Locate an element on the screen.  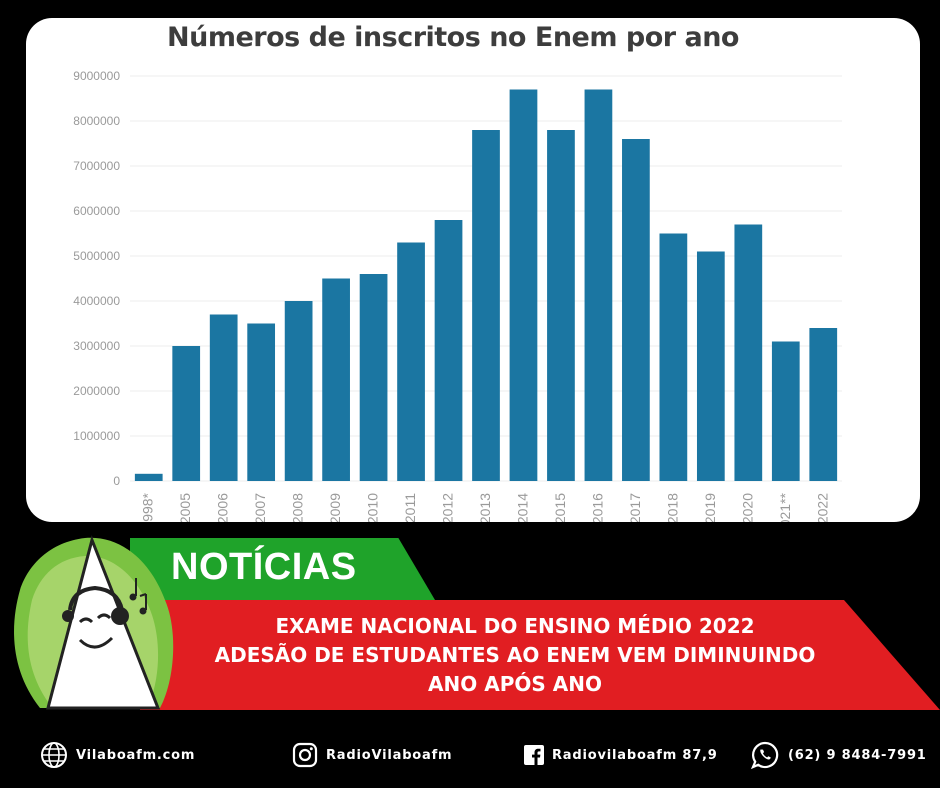
x-tick-label: 2007 is located at coordinates (260, 507).